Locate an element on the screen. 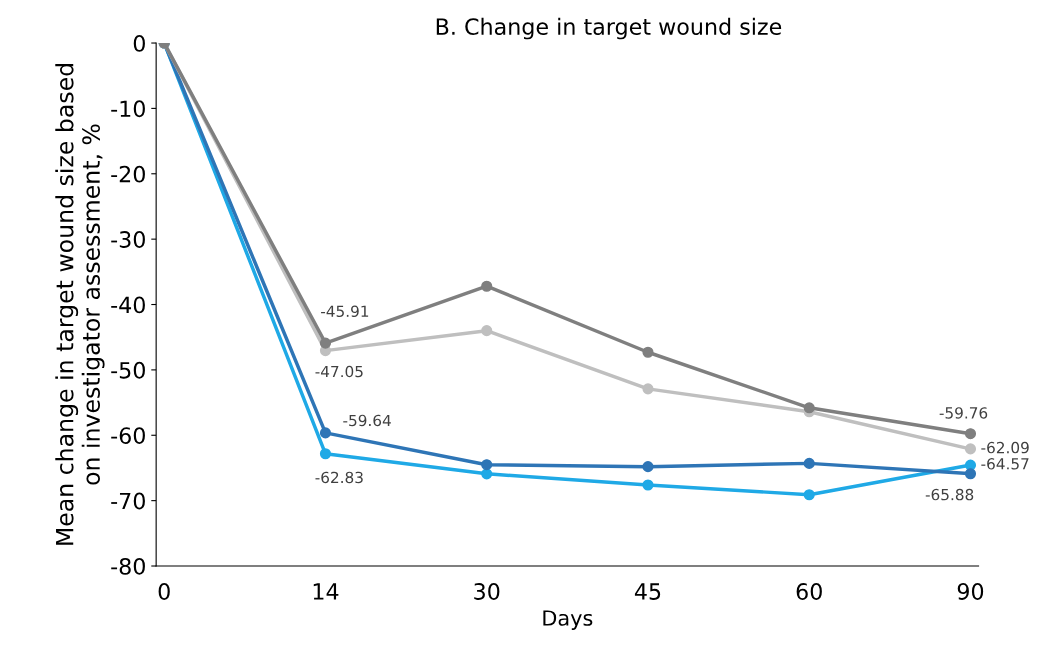  y-tick-label: -70 is located at coordinates (128, 501).